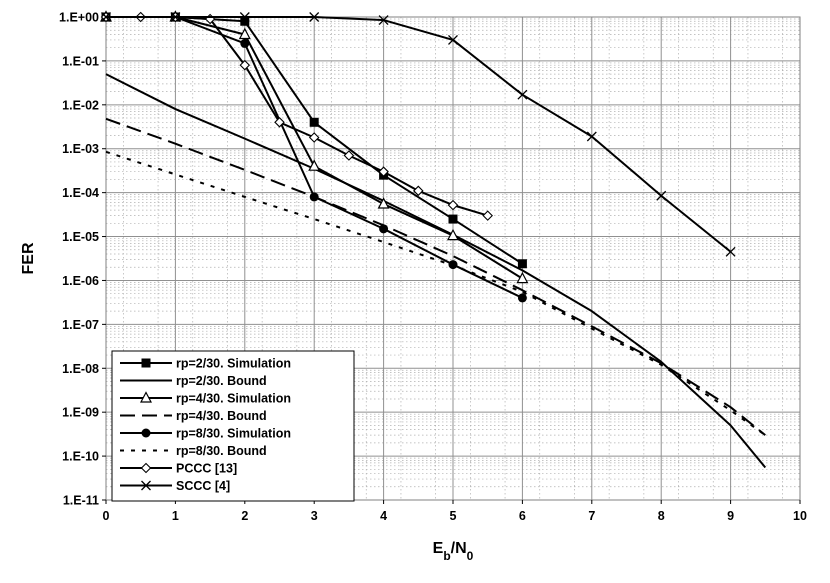 The image size is (830, 583). Describe the element at coordinates (221, 381) in the screenshot. I see `legend-label: rp=2/30. Bound` at that location.